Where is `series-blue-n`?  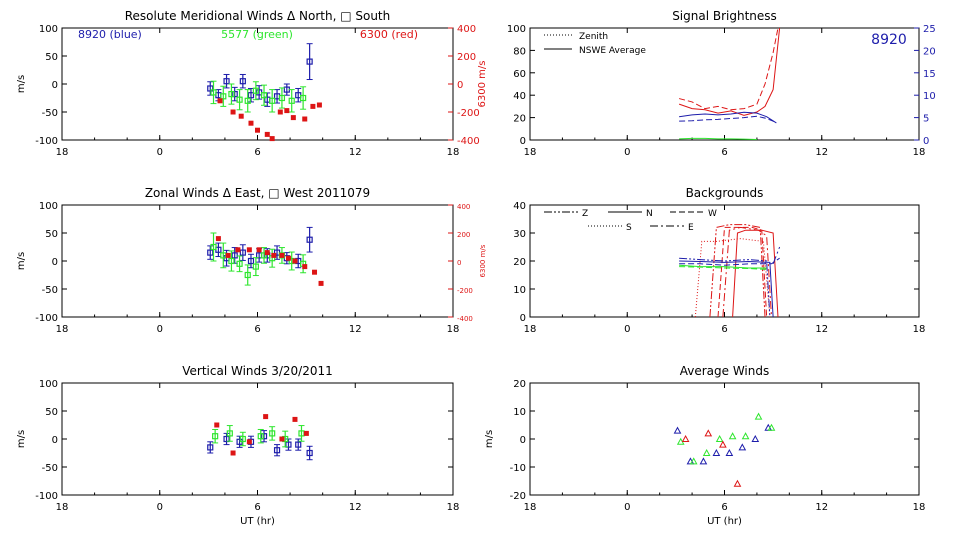 series-blue-n is located at coordinates (726, 289).